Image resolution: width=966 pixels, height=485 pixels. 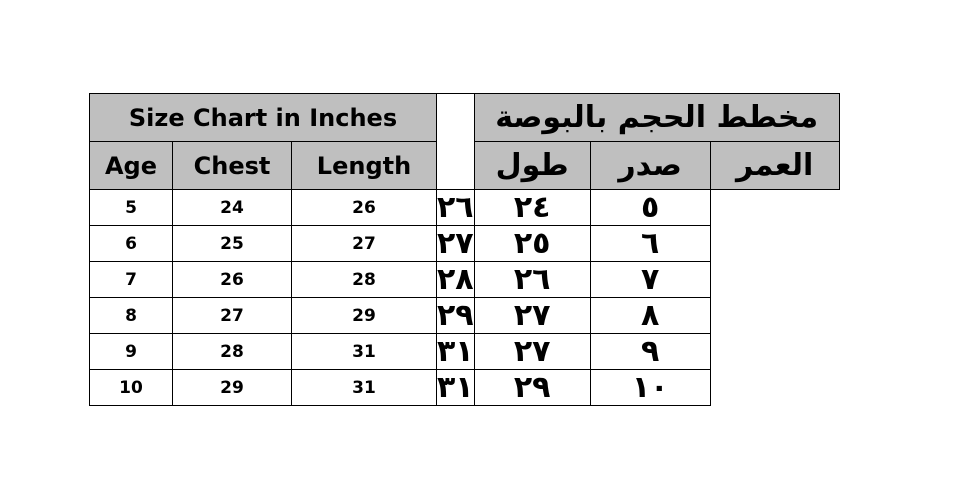 What do you see at coordinates (232, 351) in the screenshot?
I see `cell-chest: 28` at bounding box center [232, 351].